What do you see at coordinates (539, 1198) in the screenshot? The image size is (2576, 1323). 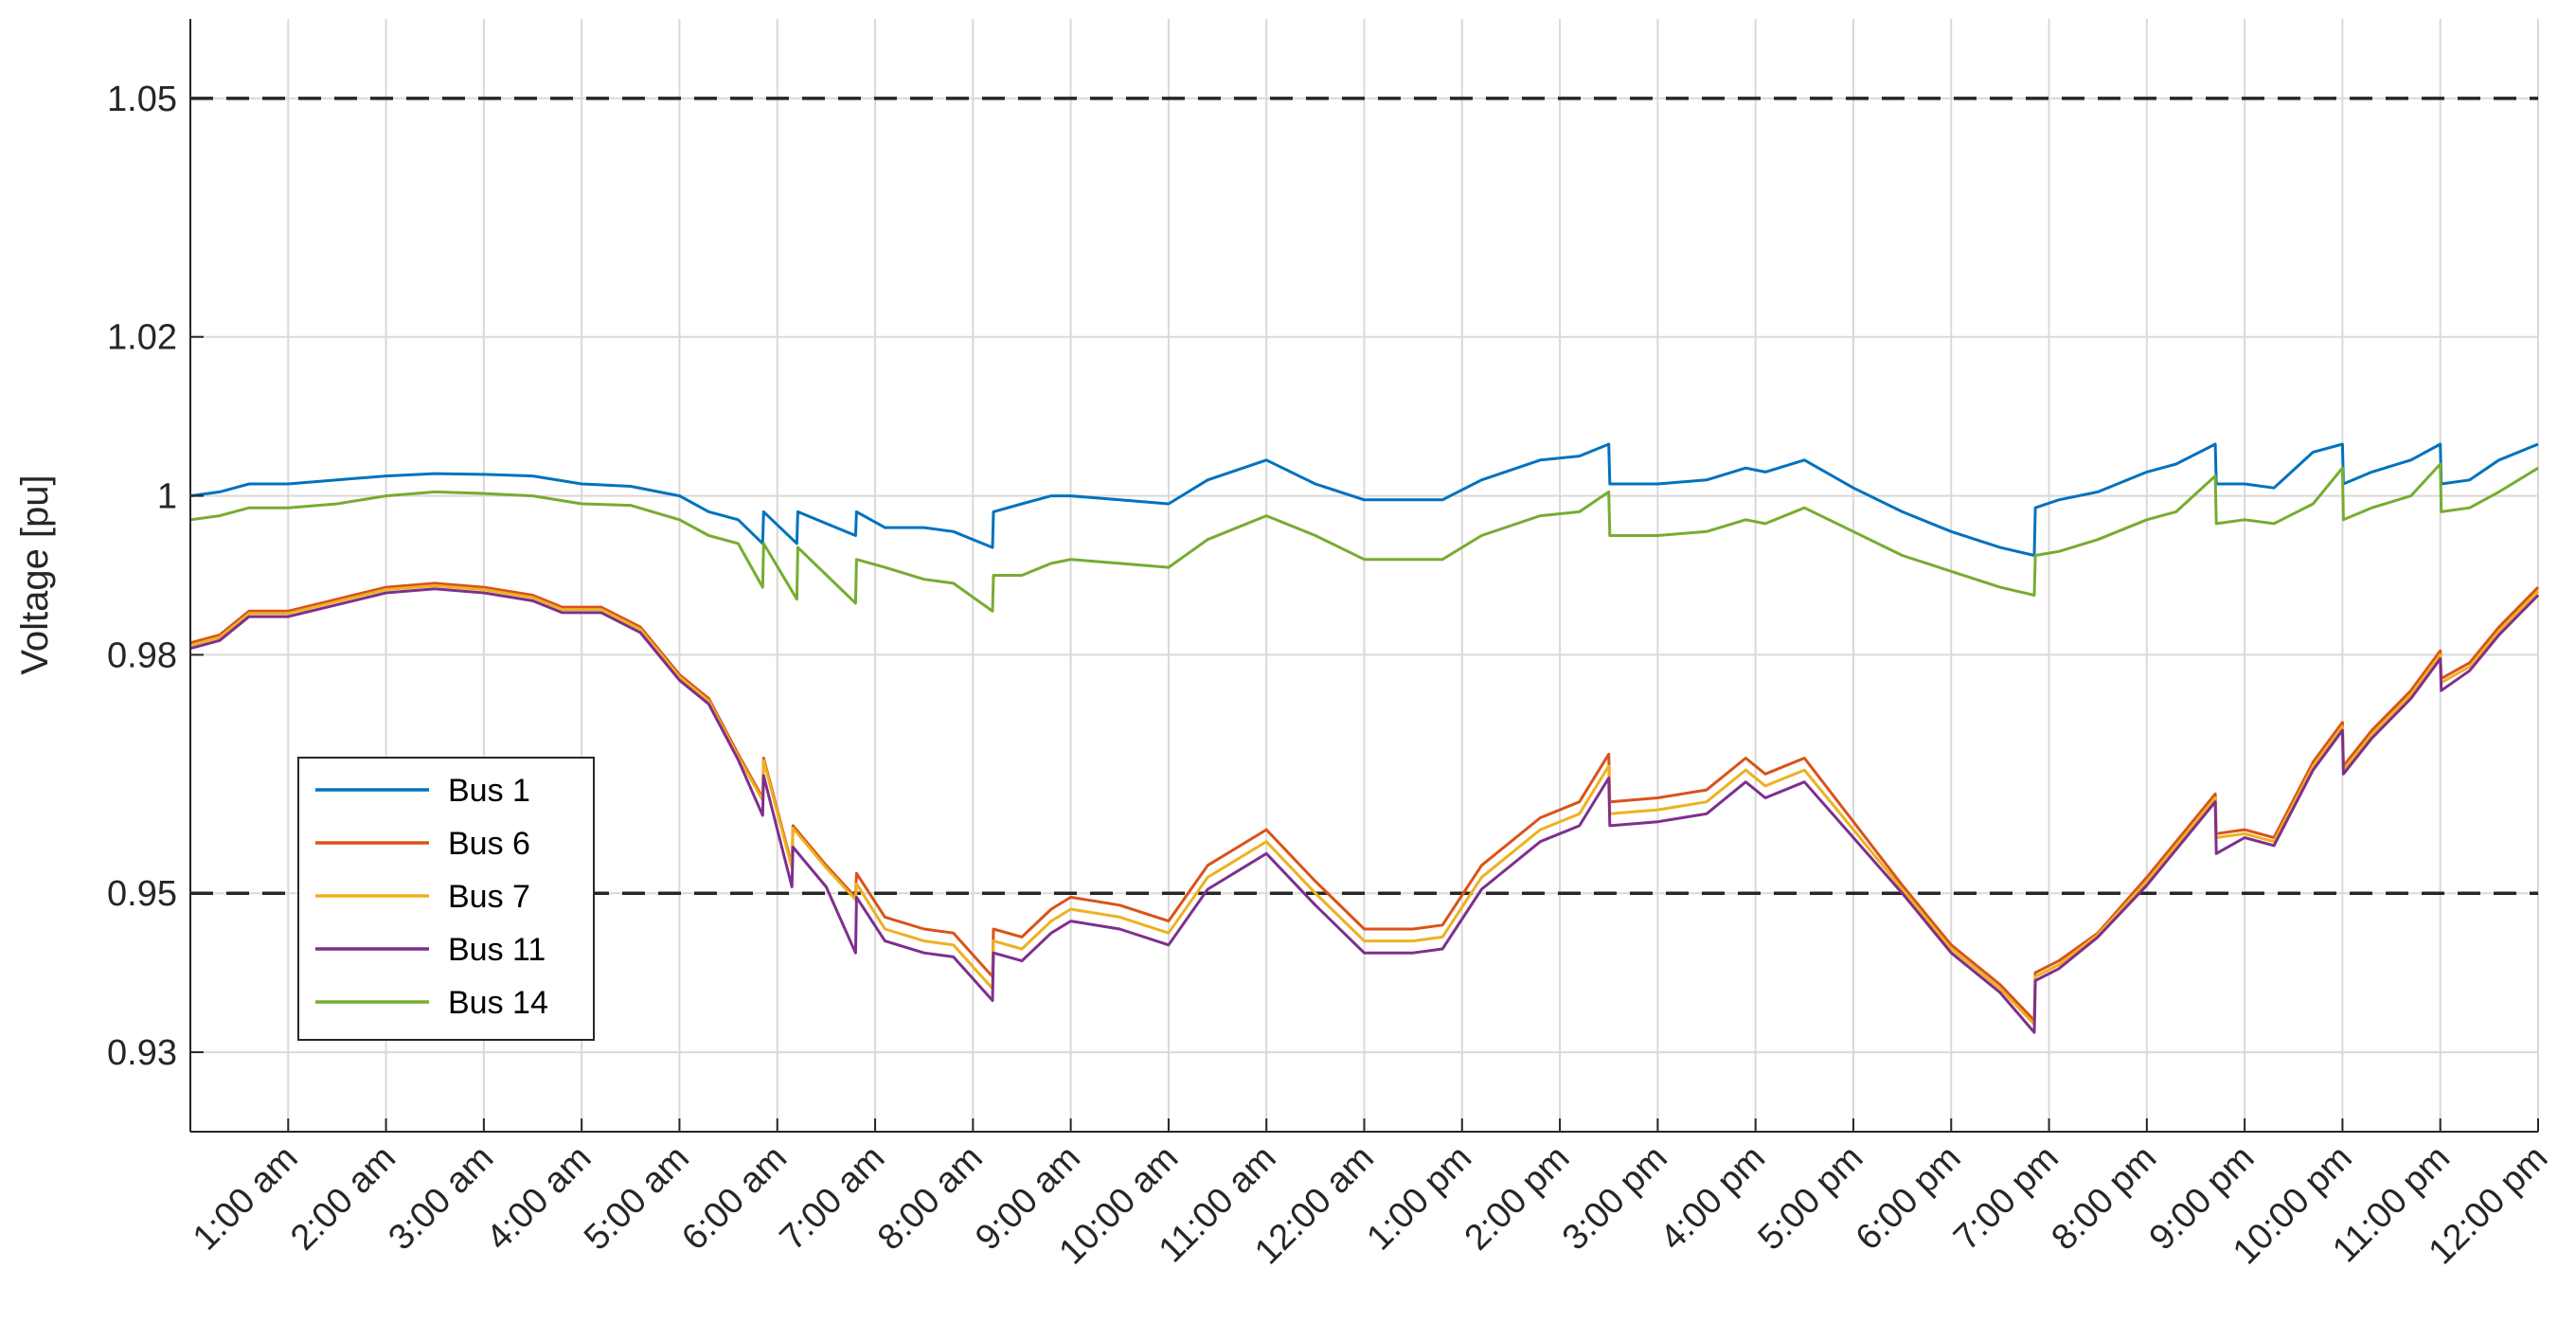 I see `x-tick-label: 4:00 am` at bounding box center [539, 1198].